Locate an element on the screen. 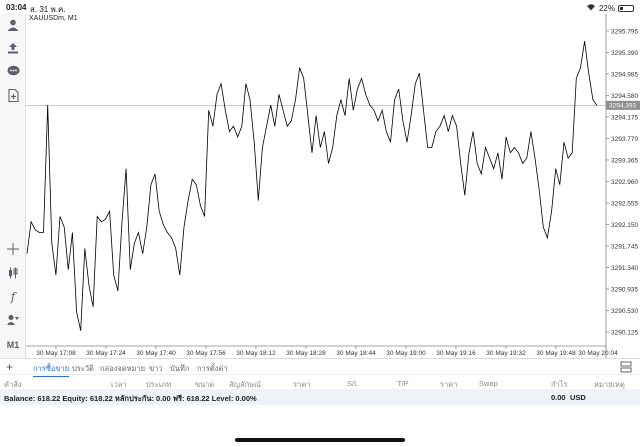 The width and height of the screenshot is (640, 447). y-tick-label: 3292.150 is located at coordinates (624, 225).